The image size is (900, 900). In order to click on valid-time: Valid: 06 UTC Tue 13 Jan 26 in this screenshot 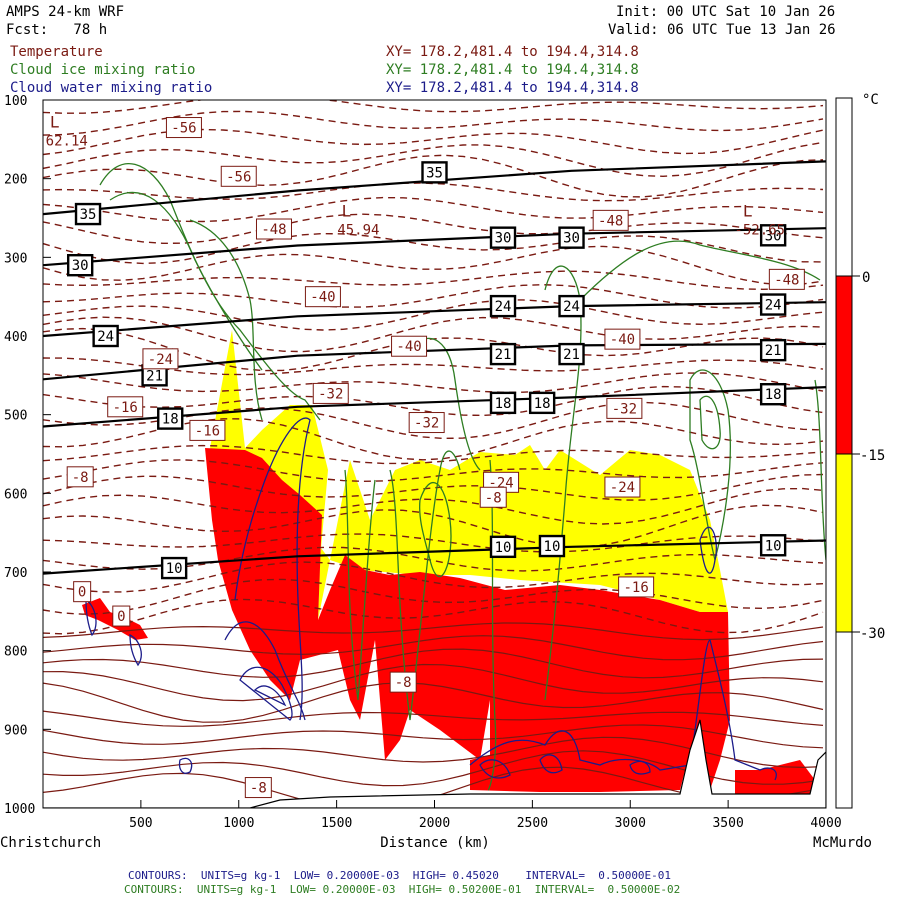, I will do `click(722, 30)`.